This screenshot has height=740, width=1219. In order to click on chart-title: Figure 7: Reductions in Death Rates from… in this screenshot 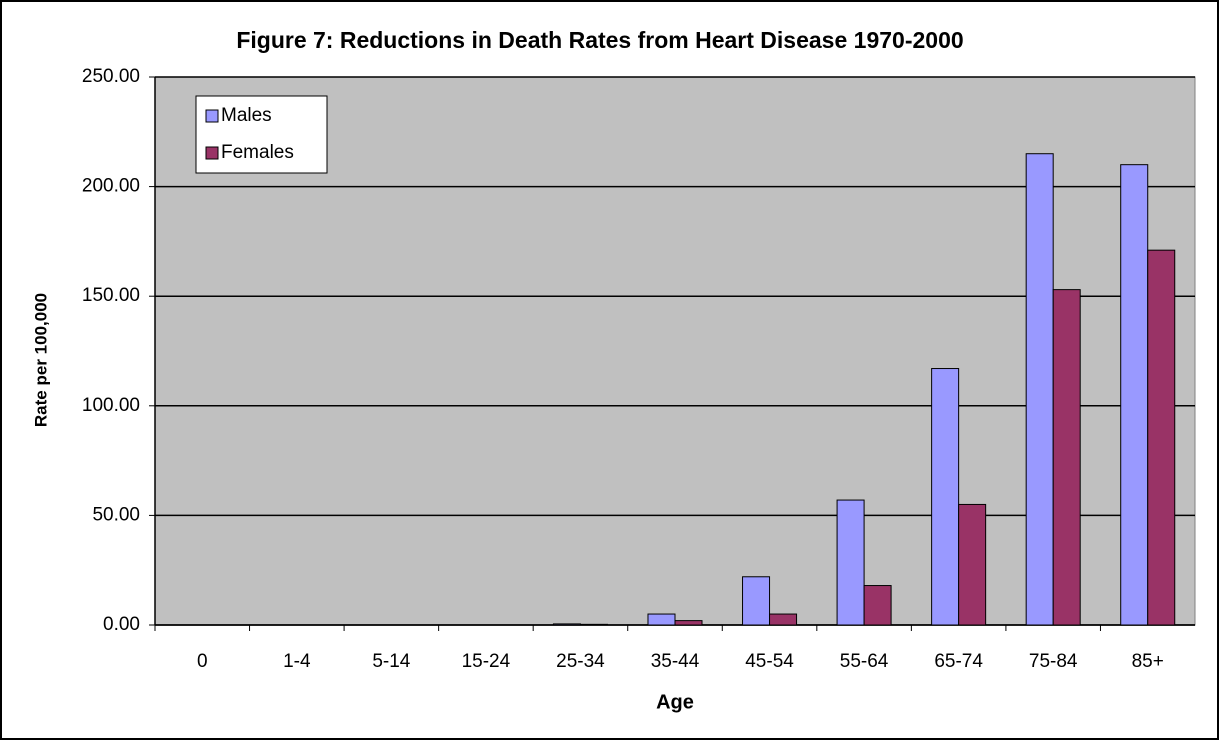, I will do `click(599, 40)`.